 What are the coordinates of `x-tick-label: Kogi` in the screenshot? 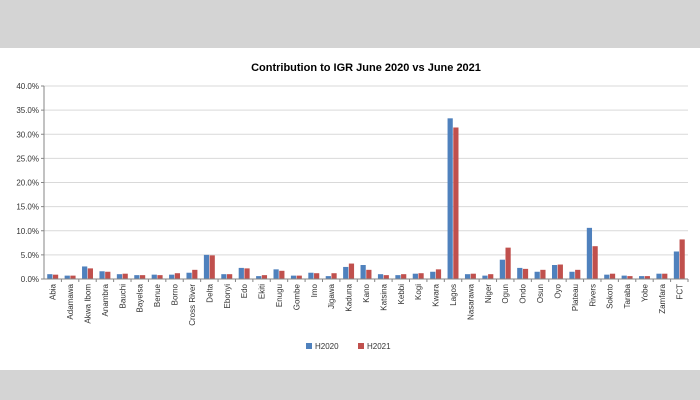 It's located at (418, 292).